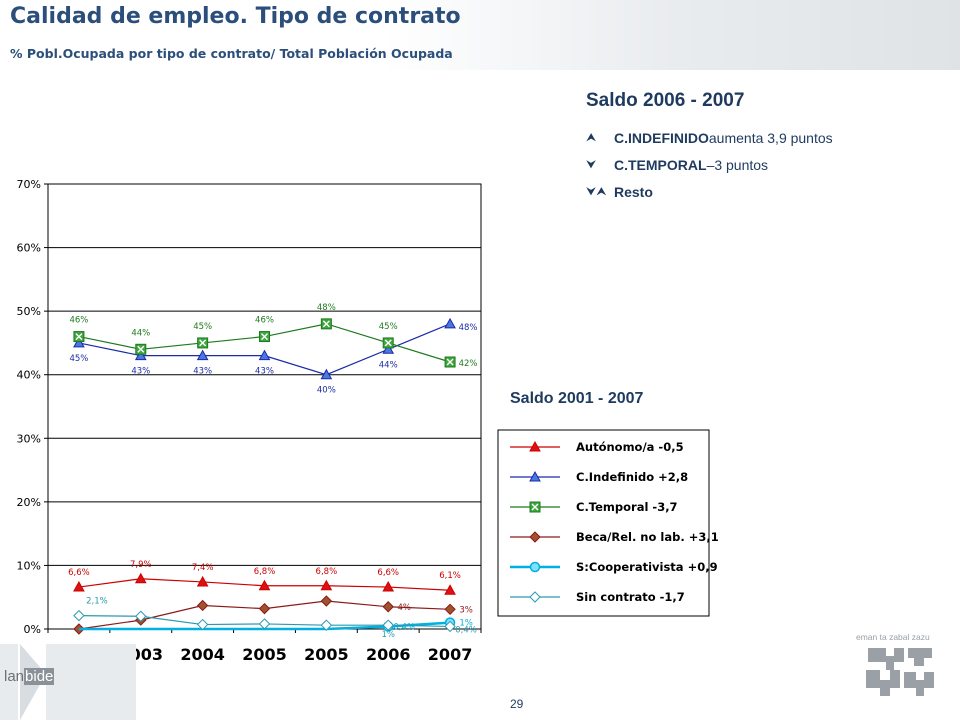  I want to click on y-tick-label: 30%, so click(29, 438).